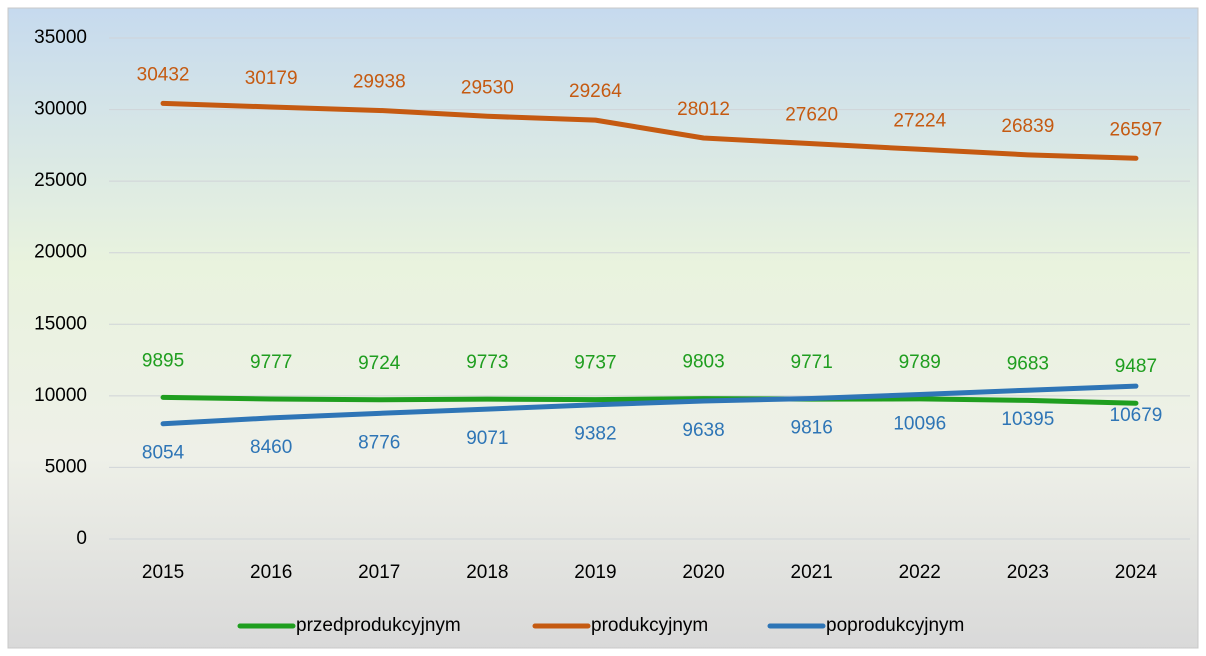 The height and width of the screenshot is (656, 1206). What do you see at coordinates (703, 362) in the screenshot?
I see `data-label: 9803` at bounding box center [703, 362].